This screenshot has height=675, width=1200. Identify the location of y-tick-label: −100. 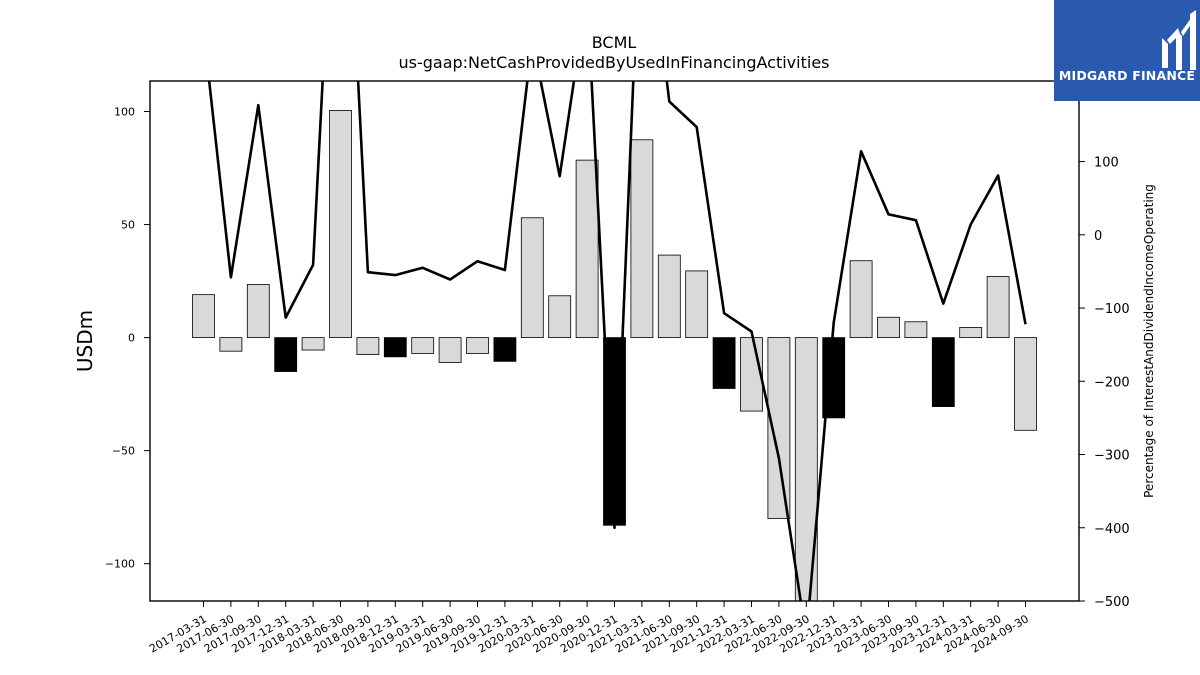
(120, 564).